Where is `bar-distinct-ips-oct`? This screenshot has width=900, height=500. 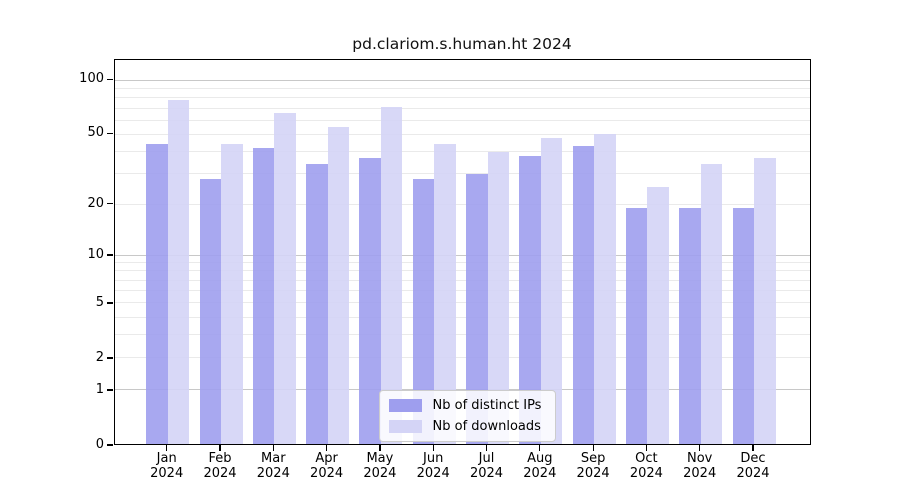 bar-distinct-ips-oct is located at coordinates (636, 326).